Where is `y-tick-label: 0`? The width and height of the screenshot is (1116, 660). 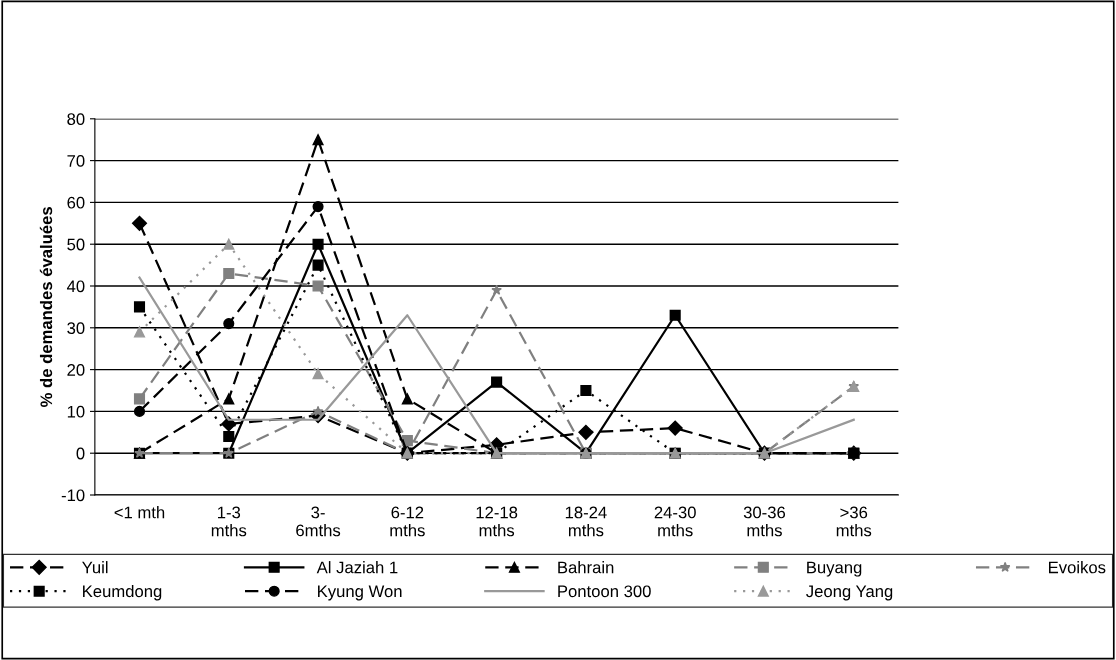 y-tick-label: 0 is located at coordinates (80, 453).